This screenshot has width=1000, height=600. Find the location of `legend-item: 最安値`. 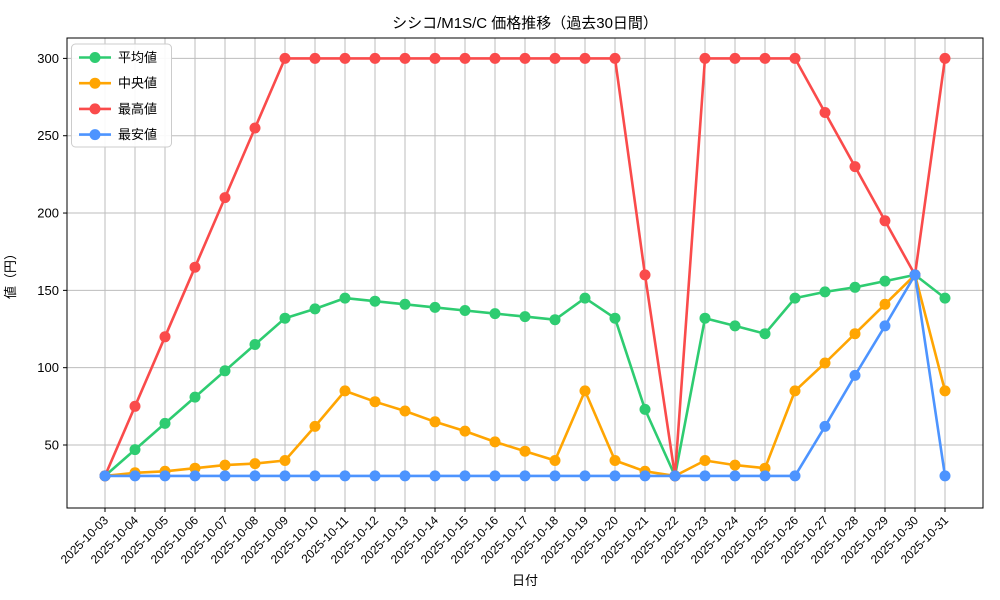

legend-item: 最安値 is located at coordinates (118, 134).